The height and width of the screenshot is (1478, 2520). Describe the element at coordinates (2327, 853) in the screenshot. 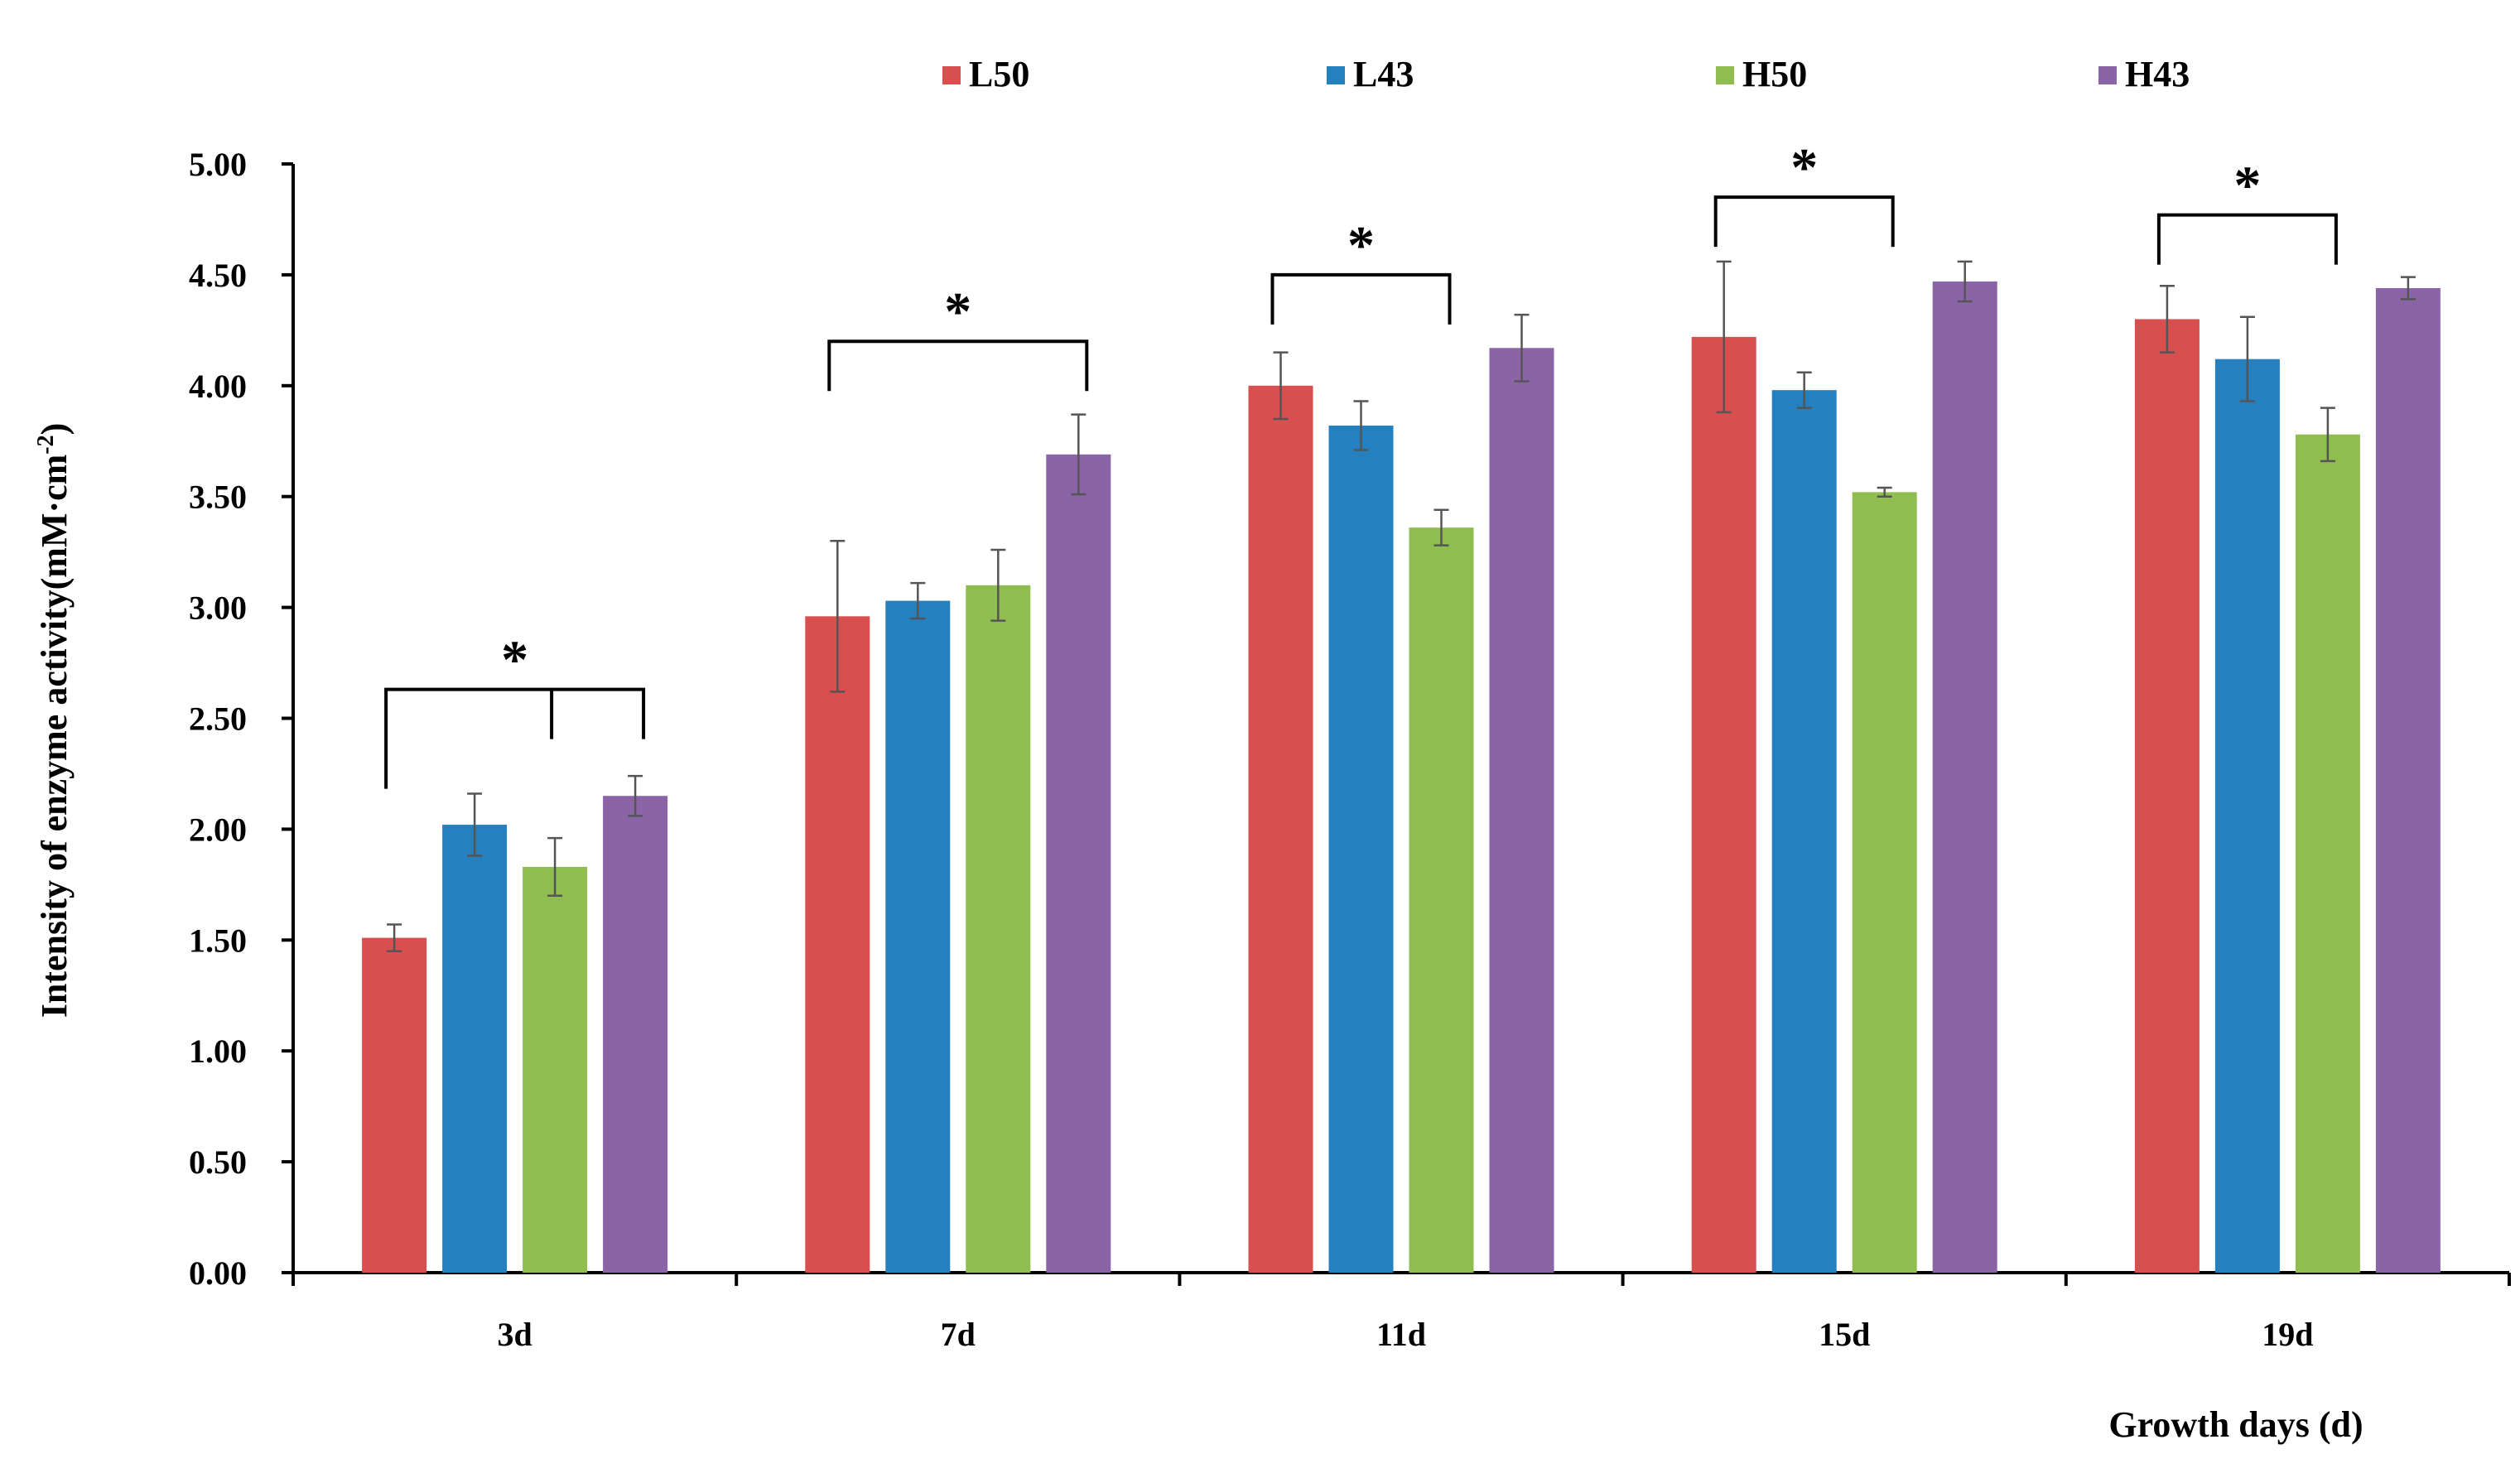

I see `bar-h50-19d` at that location.